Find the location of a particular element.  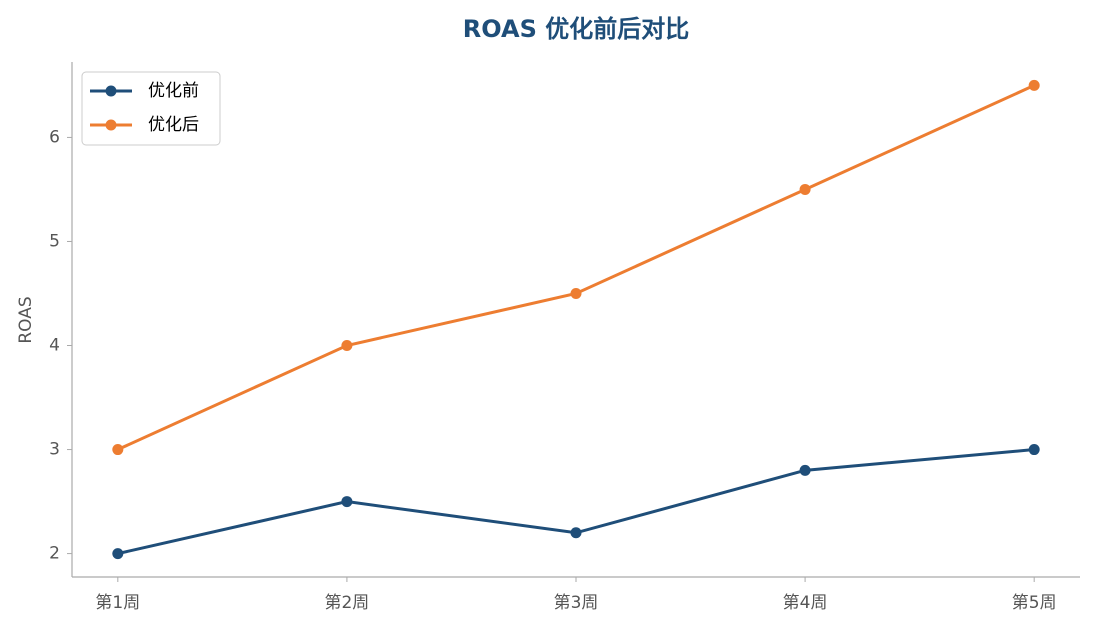

x-tick-label: 第3周 is located at coordinates (576, 603).